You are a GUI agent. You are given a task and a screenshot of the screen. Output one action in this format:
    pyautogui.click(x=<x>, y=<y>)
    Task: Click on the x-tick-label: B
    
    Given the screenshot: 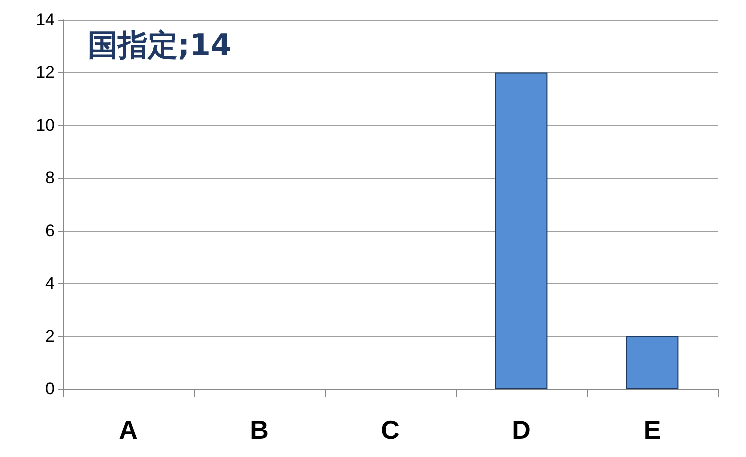 What is the action you would take?
    pyautogui.click(x=259, y=430)
    